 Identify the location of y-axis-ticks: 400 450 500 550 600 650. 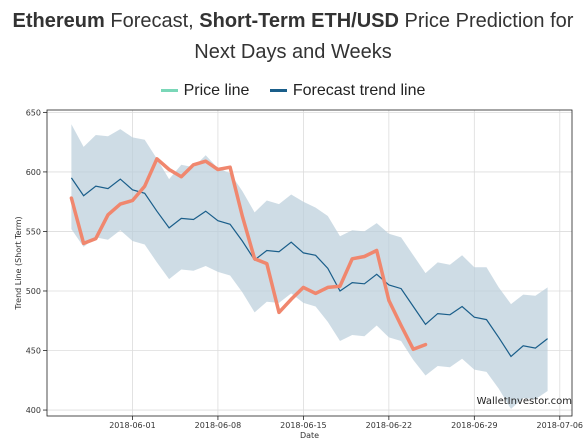
(36, 261).